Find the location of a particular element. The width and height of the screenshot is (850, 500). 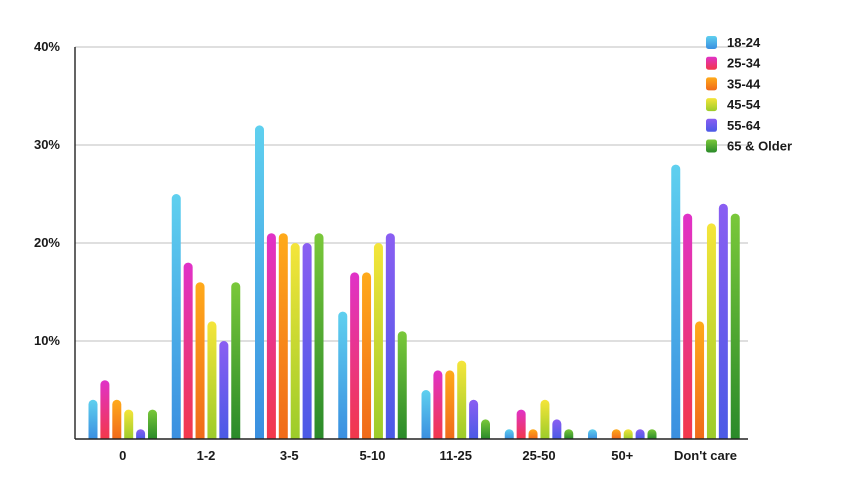

x-tick-labels: 0 1-2 3-5 5-10 11-25 25-50 50+ Don't care is located at coordinates (428, 455).